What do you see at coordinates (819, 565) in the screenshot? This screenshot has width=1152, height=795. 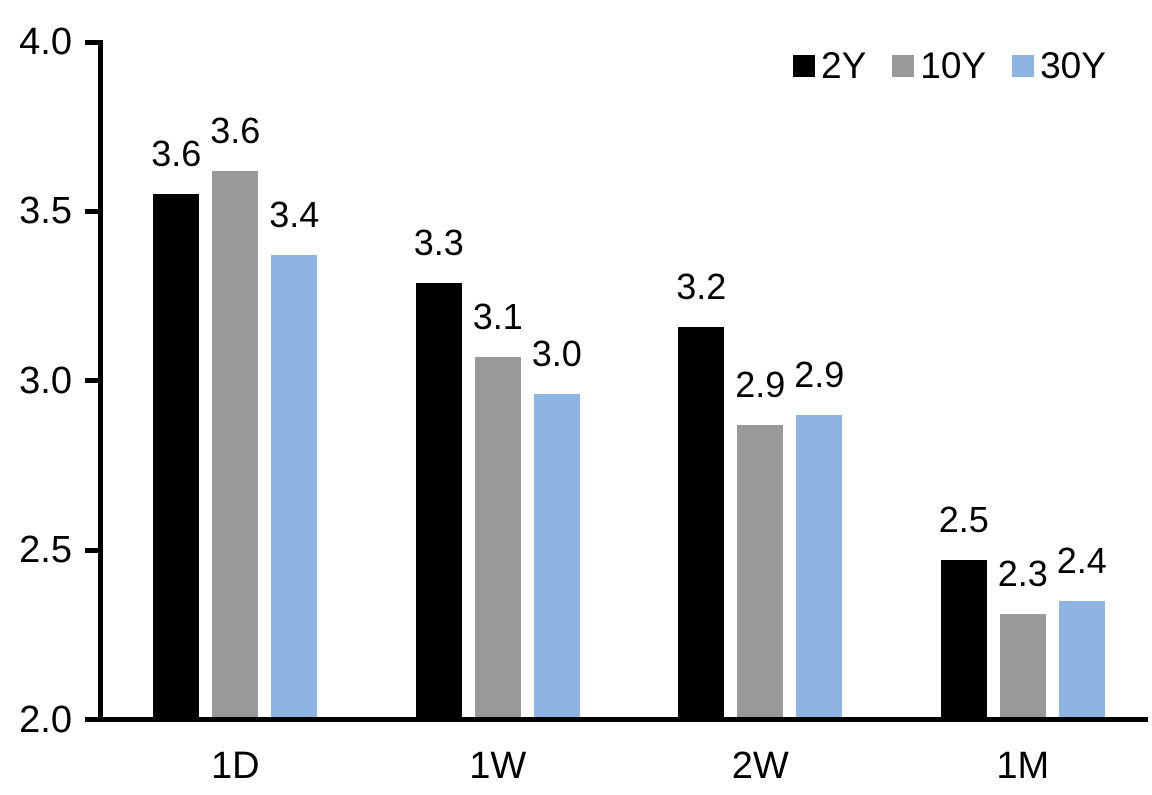 I see `bar-30y-2w` at bounding box center [819, 565].